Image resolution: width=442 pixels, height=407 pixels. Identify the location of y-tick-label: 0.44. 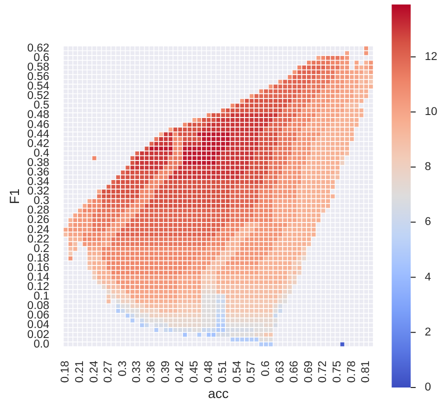
(38, 134).